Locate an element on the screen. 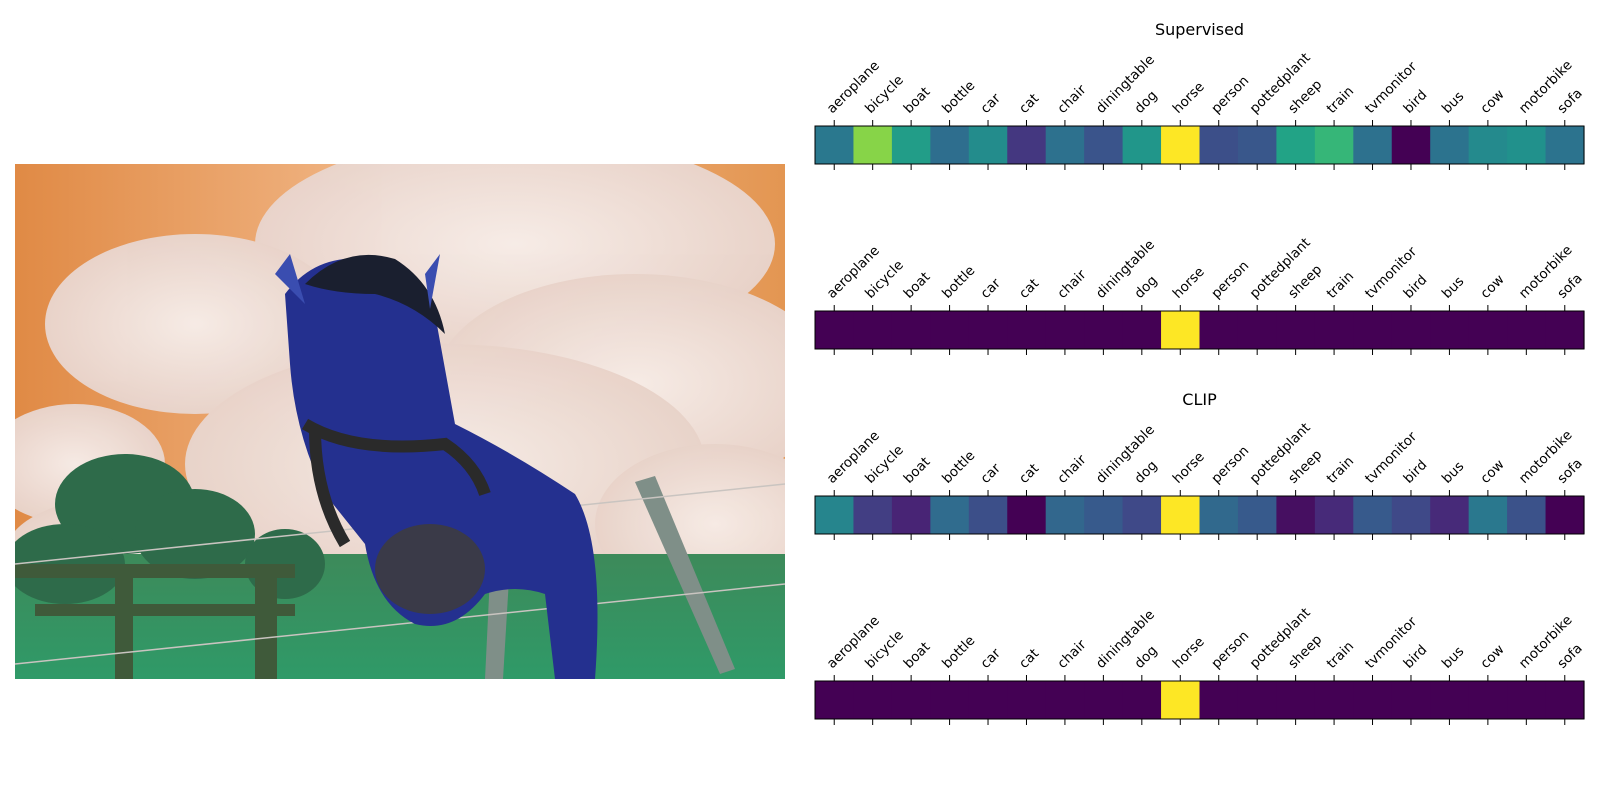 The width and height of the screenshot is (1600, 800). heatmap-cell-bus is located at coordinates (1450, 330).